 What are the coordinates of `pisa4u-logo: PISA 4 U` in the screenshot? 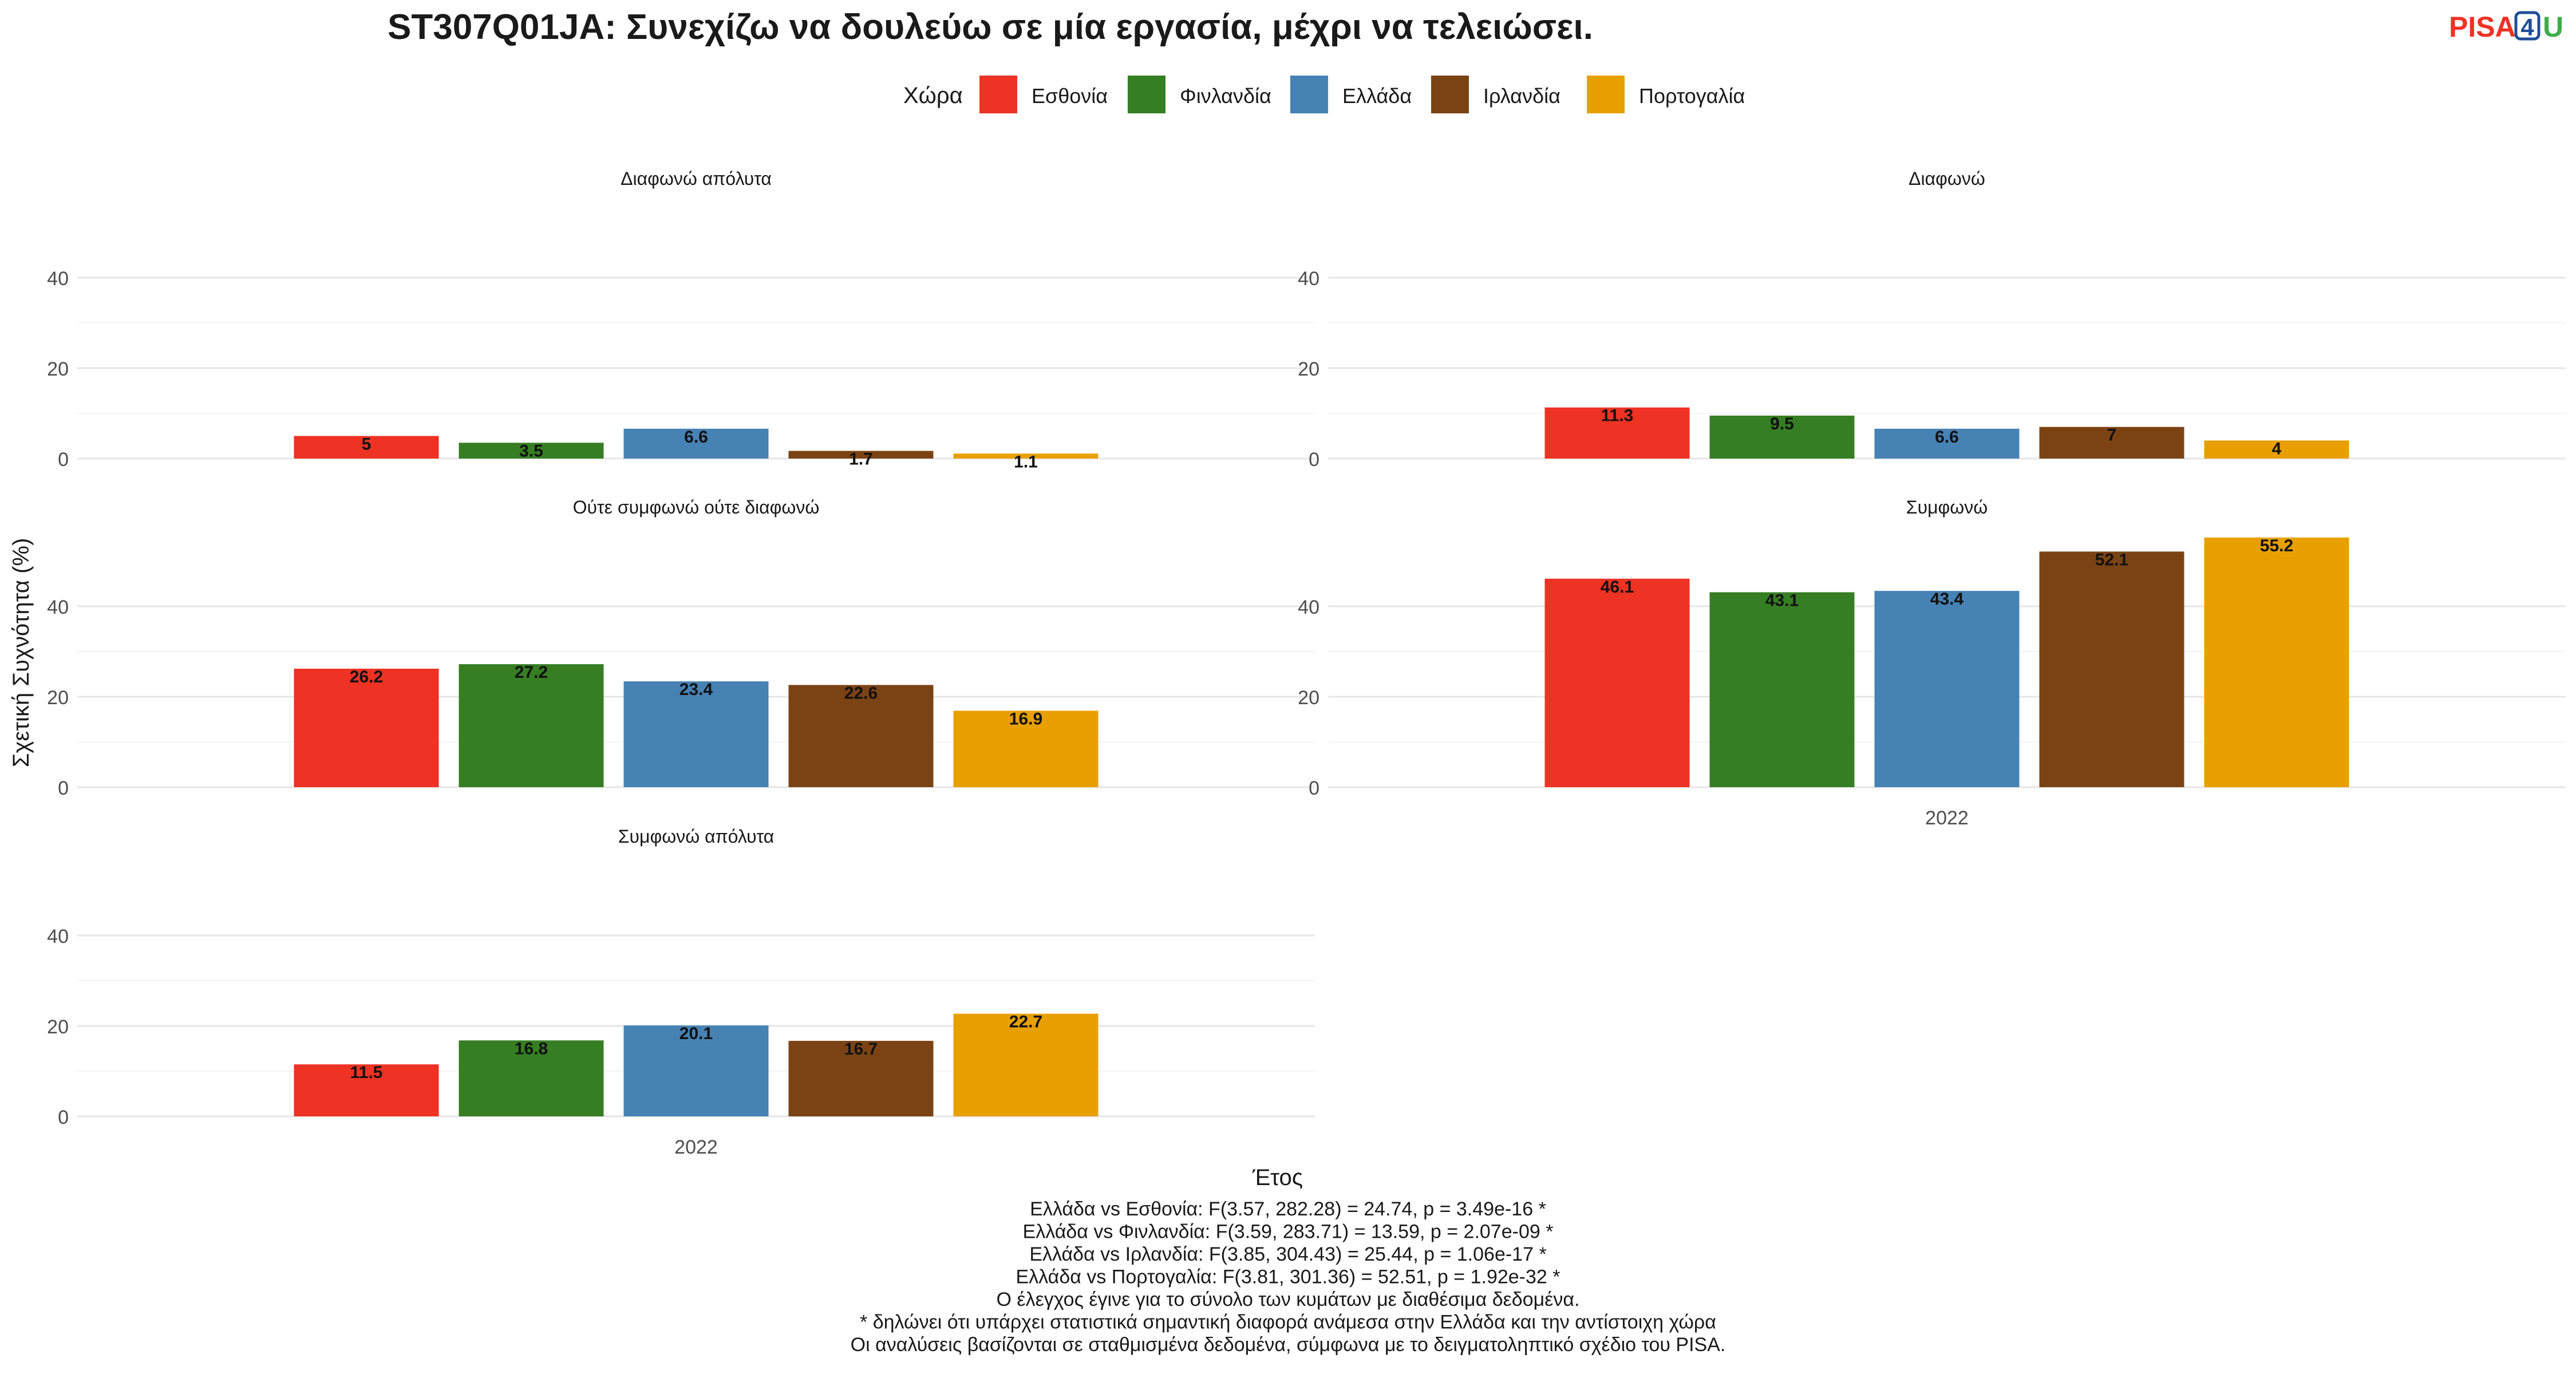 It's located at (2506, 27).